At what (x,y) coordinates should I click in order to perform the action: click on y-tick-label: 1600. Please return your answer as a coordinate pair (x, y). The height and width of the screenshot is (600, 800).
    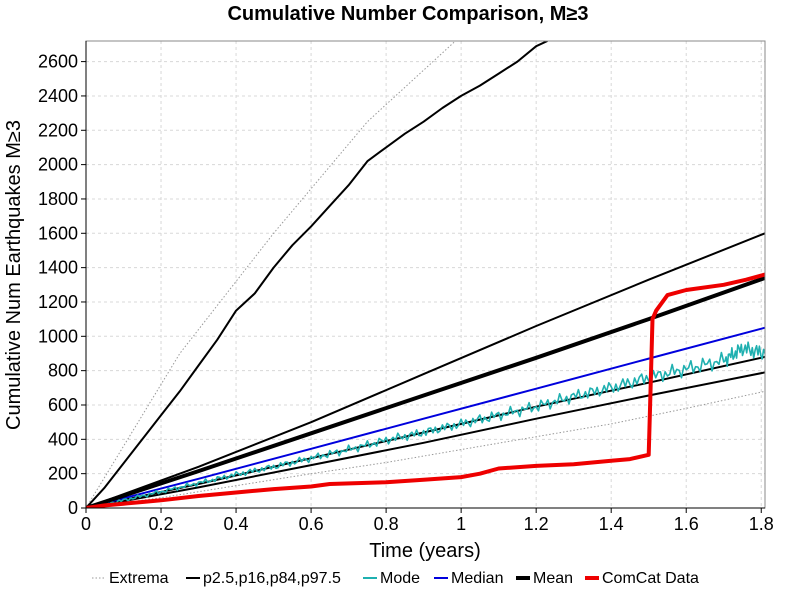
    Looking at the image, I should click on (58, 233).